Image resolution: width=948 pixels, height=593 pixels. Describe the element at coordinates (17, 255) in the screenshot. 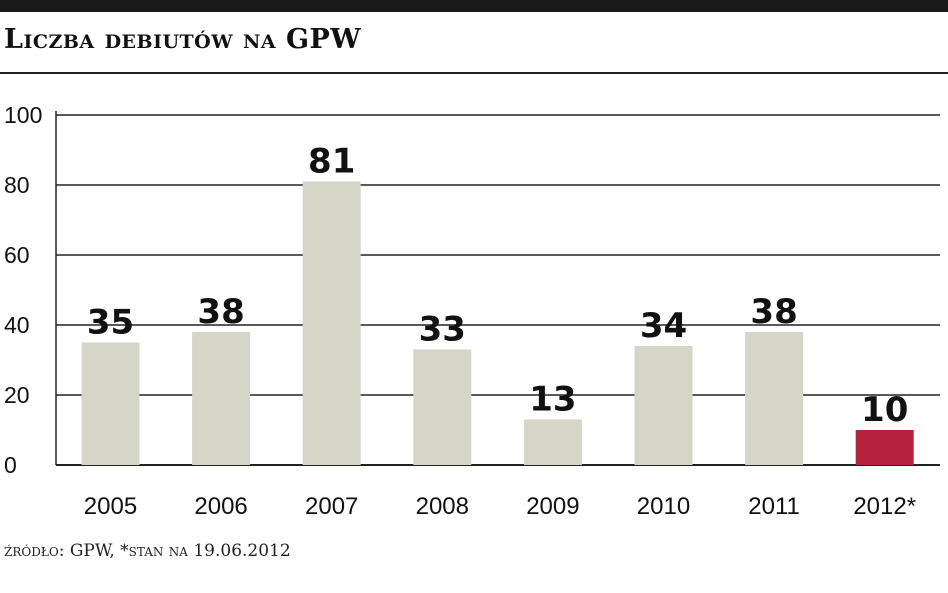

I see `y-tick-label: 60` at that location.